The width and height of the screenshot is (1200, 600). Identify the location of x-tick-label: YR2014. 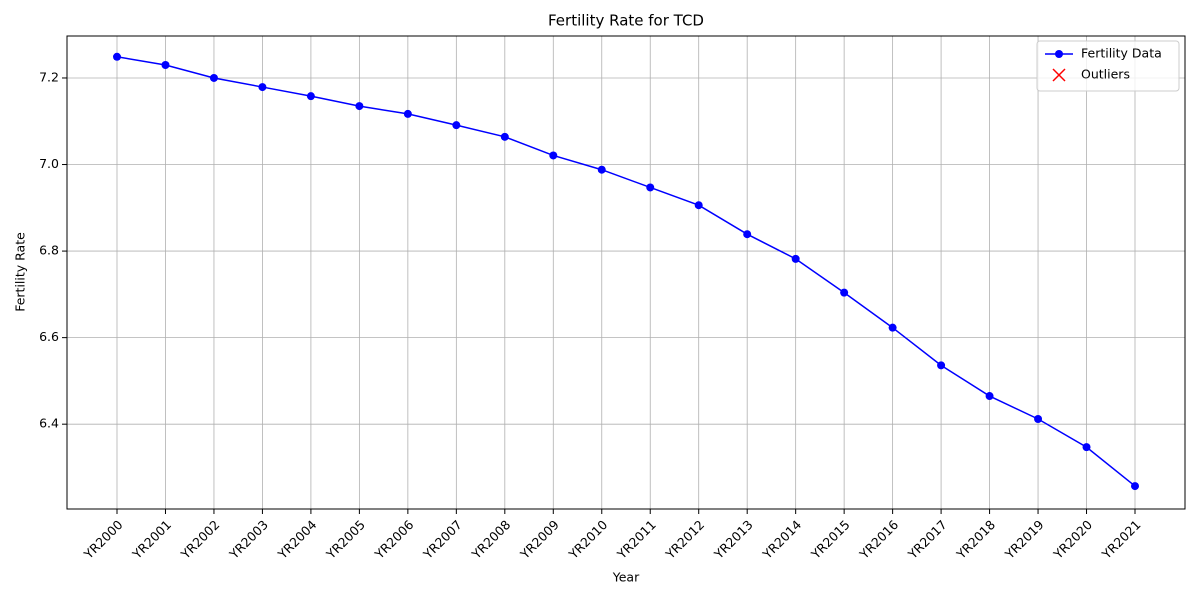
(781, 539).